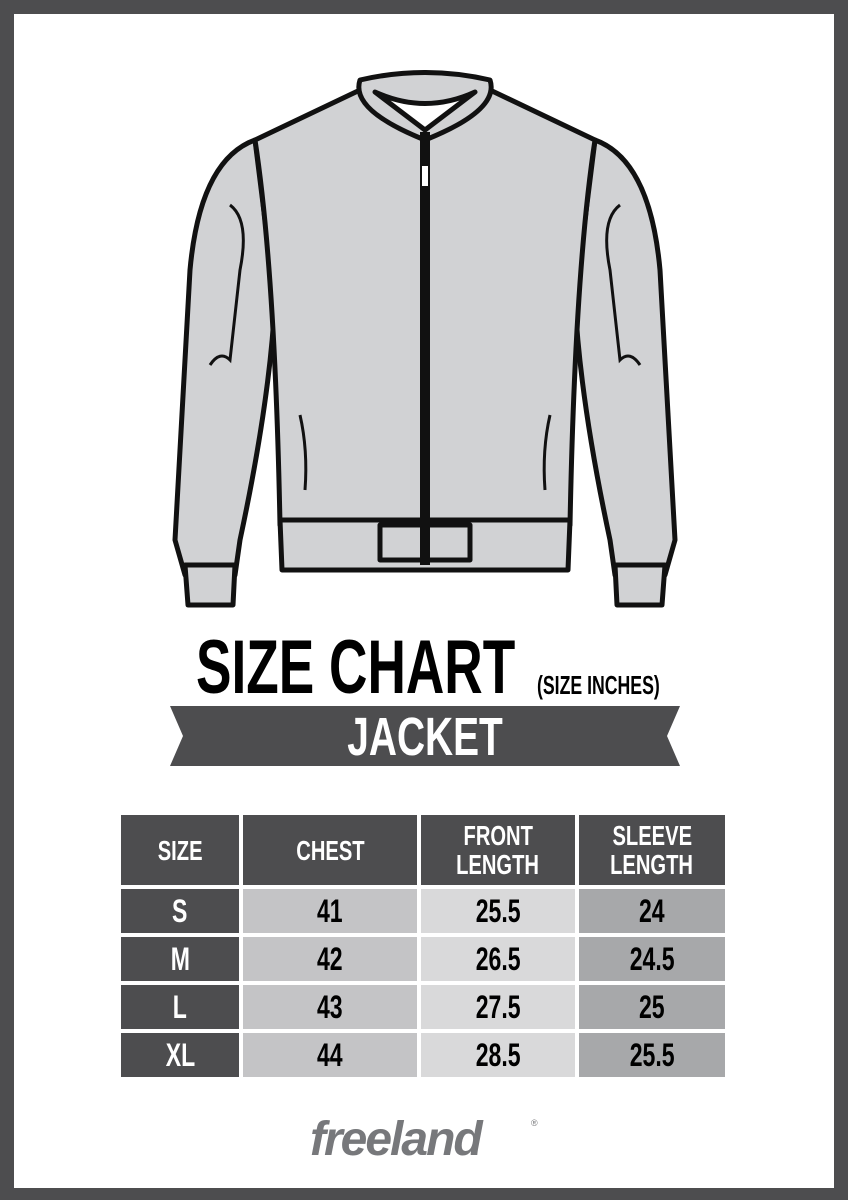  What do you see at coordinates (180, 1007) in the screenshot?
I see `cell-size: L` at bounding box center [180, 1007].